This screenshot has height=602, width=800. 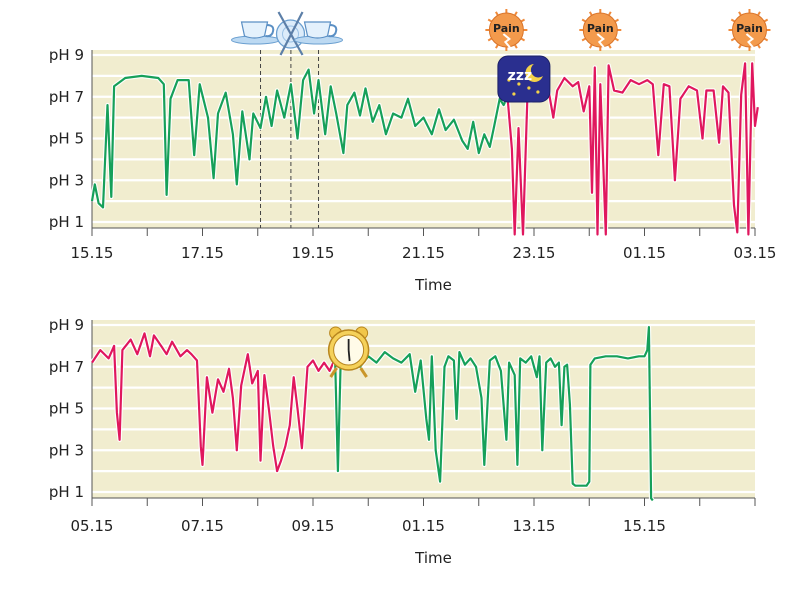 What do you see at coordinates (520, 76) in the screenshot?
I see `sleep-zzz: zzz` at bounding box center [520, 76].